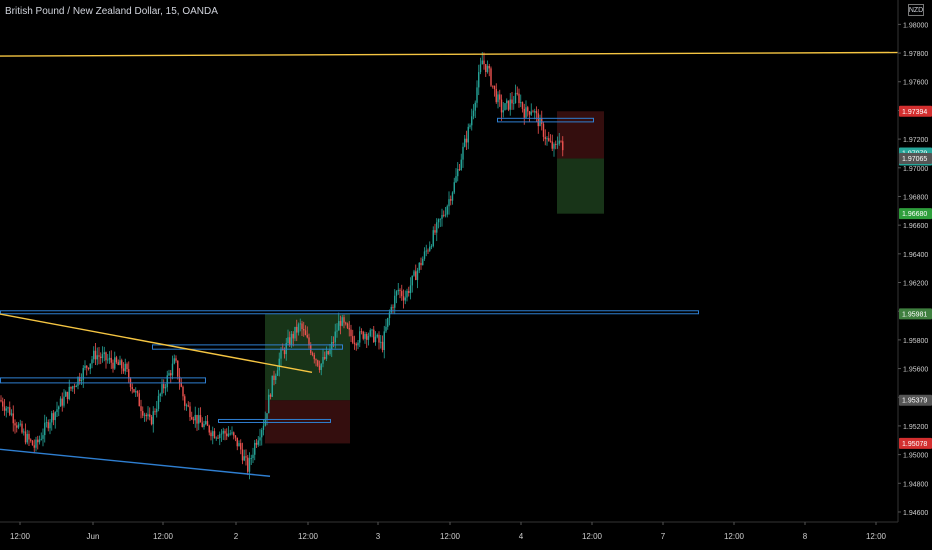 This screenshot has height=550, width=932. What do you see at coordinates (915, 140) in the screenshot?
I see `y-tick-label: 1.97200` at bounding box center [915, 140].